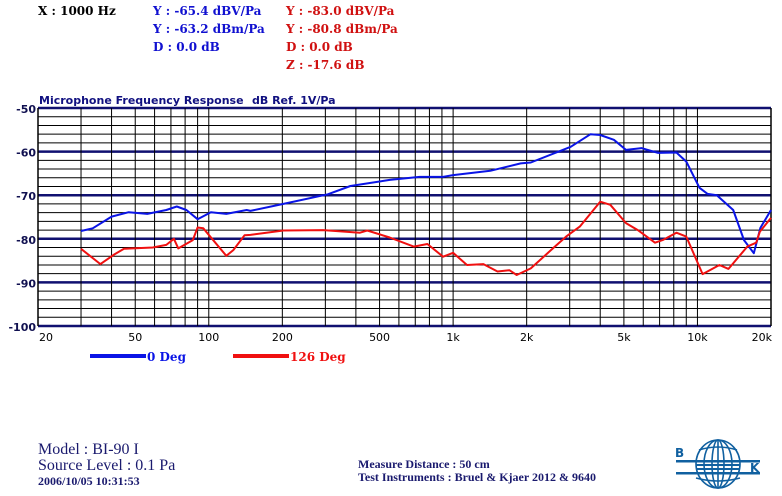  What do you see at coordinates (342, 29) in the screenshot?
I see `readout-red-y-dbm: Y : -80.8 dBm/Pa` at bounding box center [342, 29].